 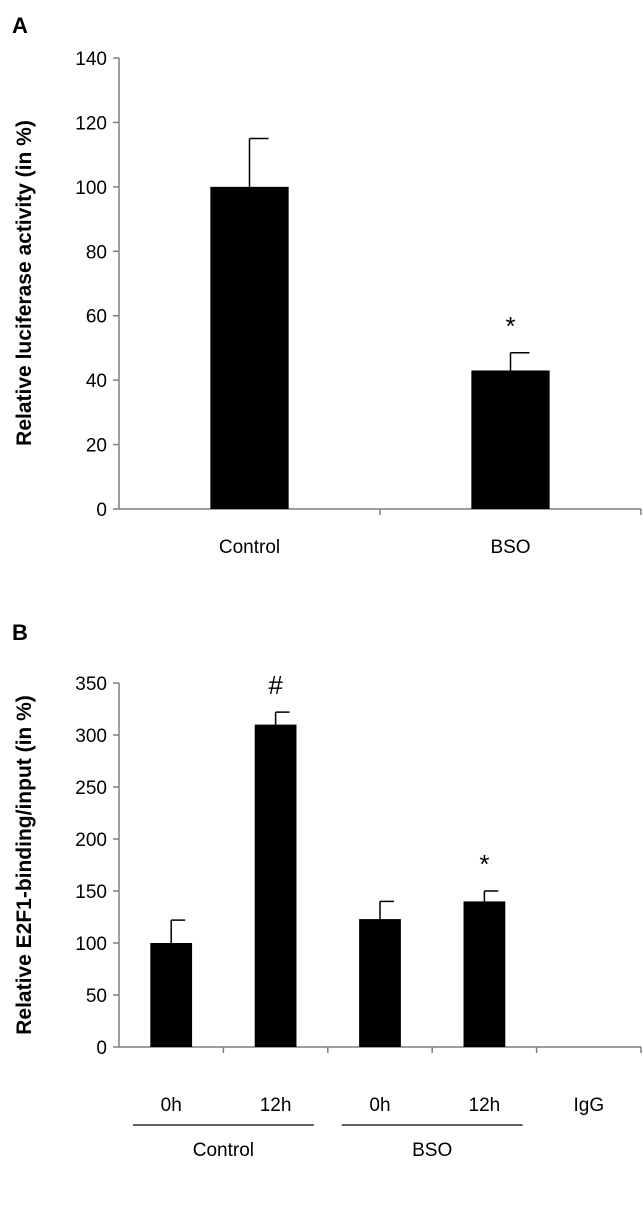 What do you see at coordinates (588, 1105) in the screenshot?
I see `category-label: IgG` at bounding box center [588, 1105].